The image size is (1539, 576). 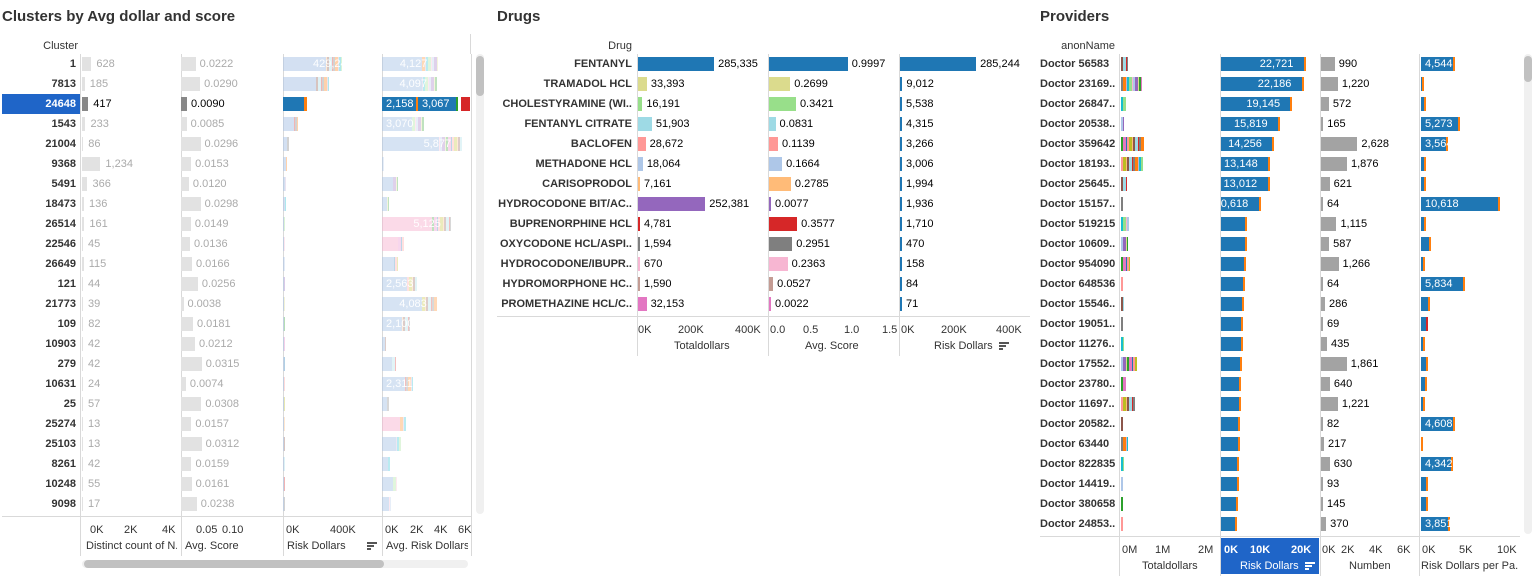 What do you see at coordinates (1270, 556) in the screenshot?
I see `provider-risk-axis-selected` at bounding box center [1270, 556].